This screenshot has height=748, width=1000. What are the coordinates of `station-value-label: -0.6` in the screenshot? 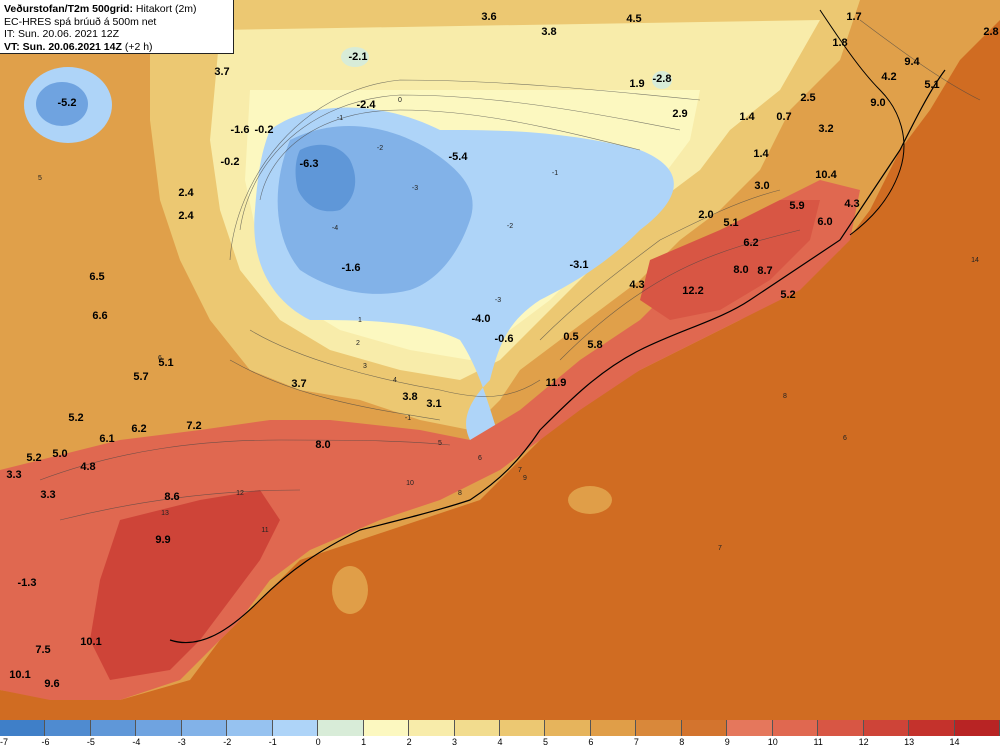 It's located at (504, 339).